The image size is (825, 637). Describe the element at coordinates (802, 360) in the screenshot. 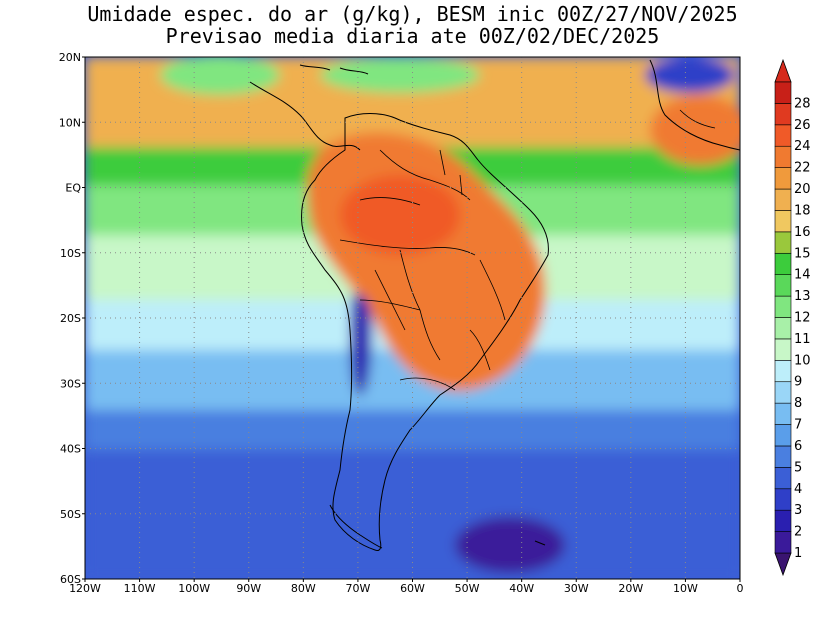

I see `colorbar-label: 10` at that location.